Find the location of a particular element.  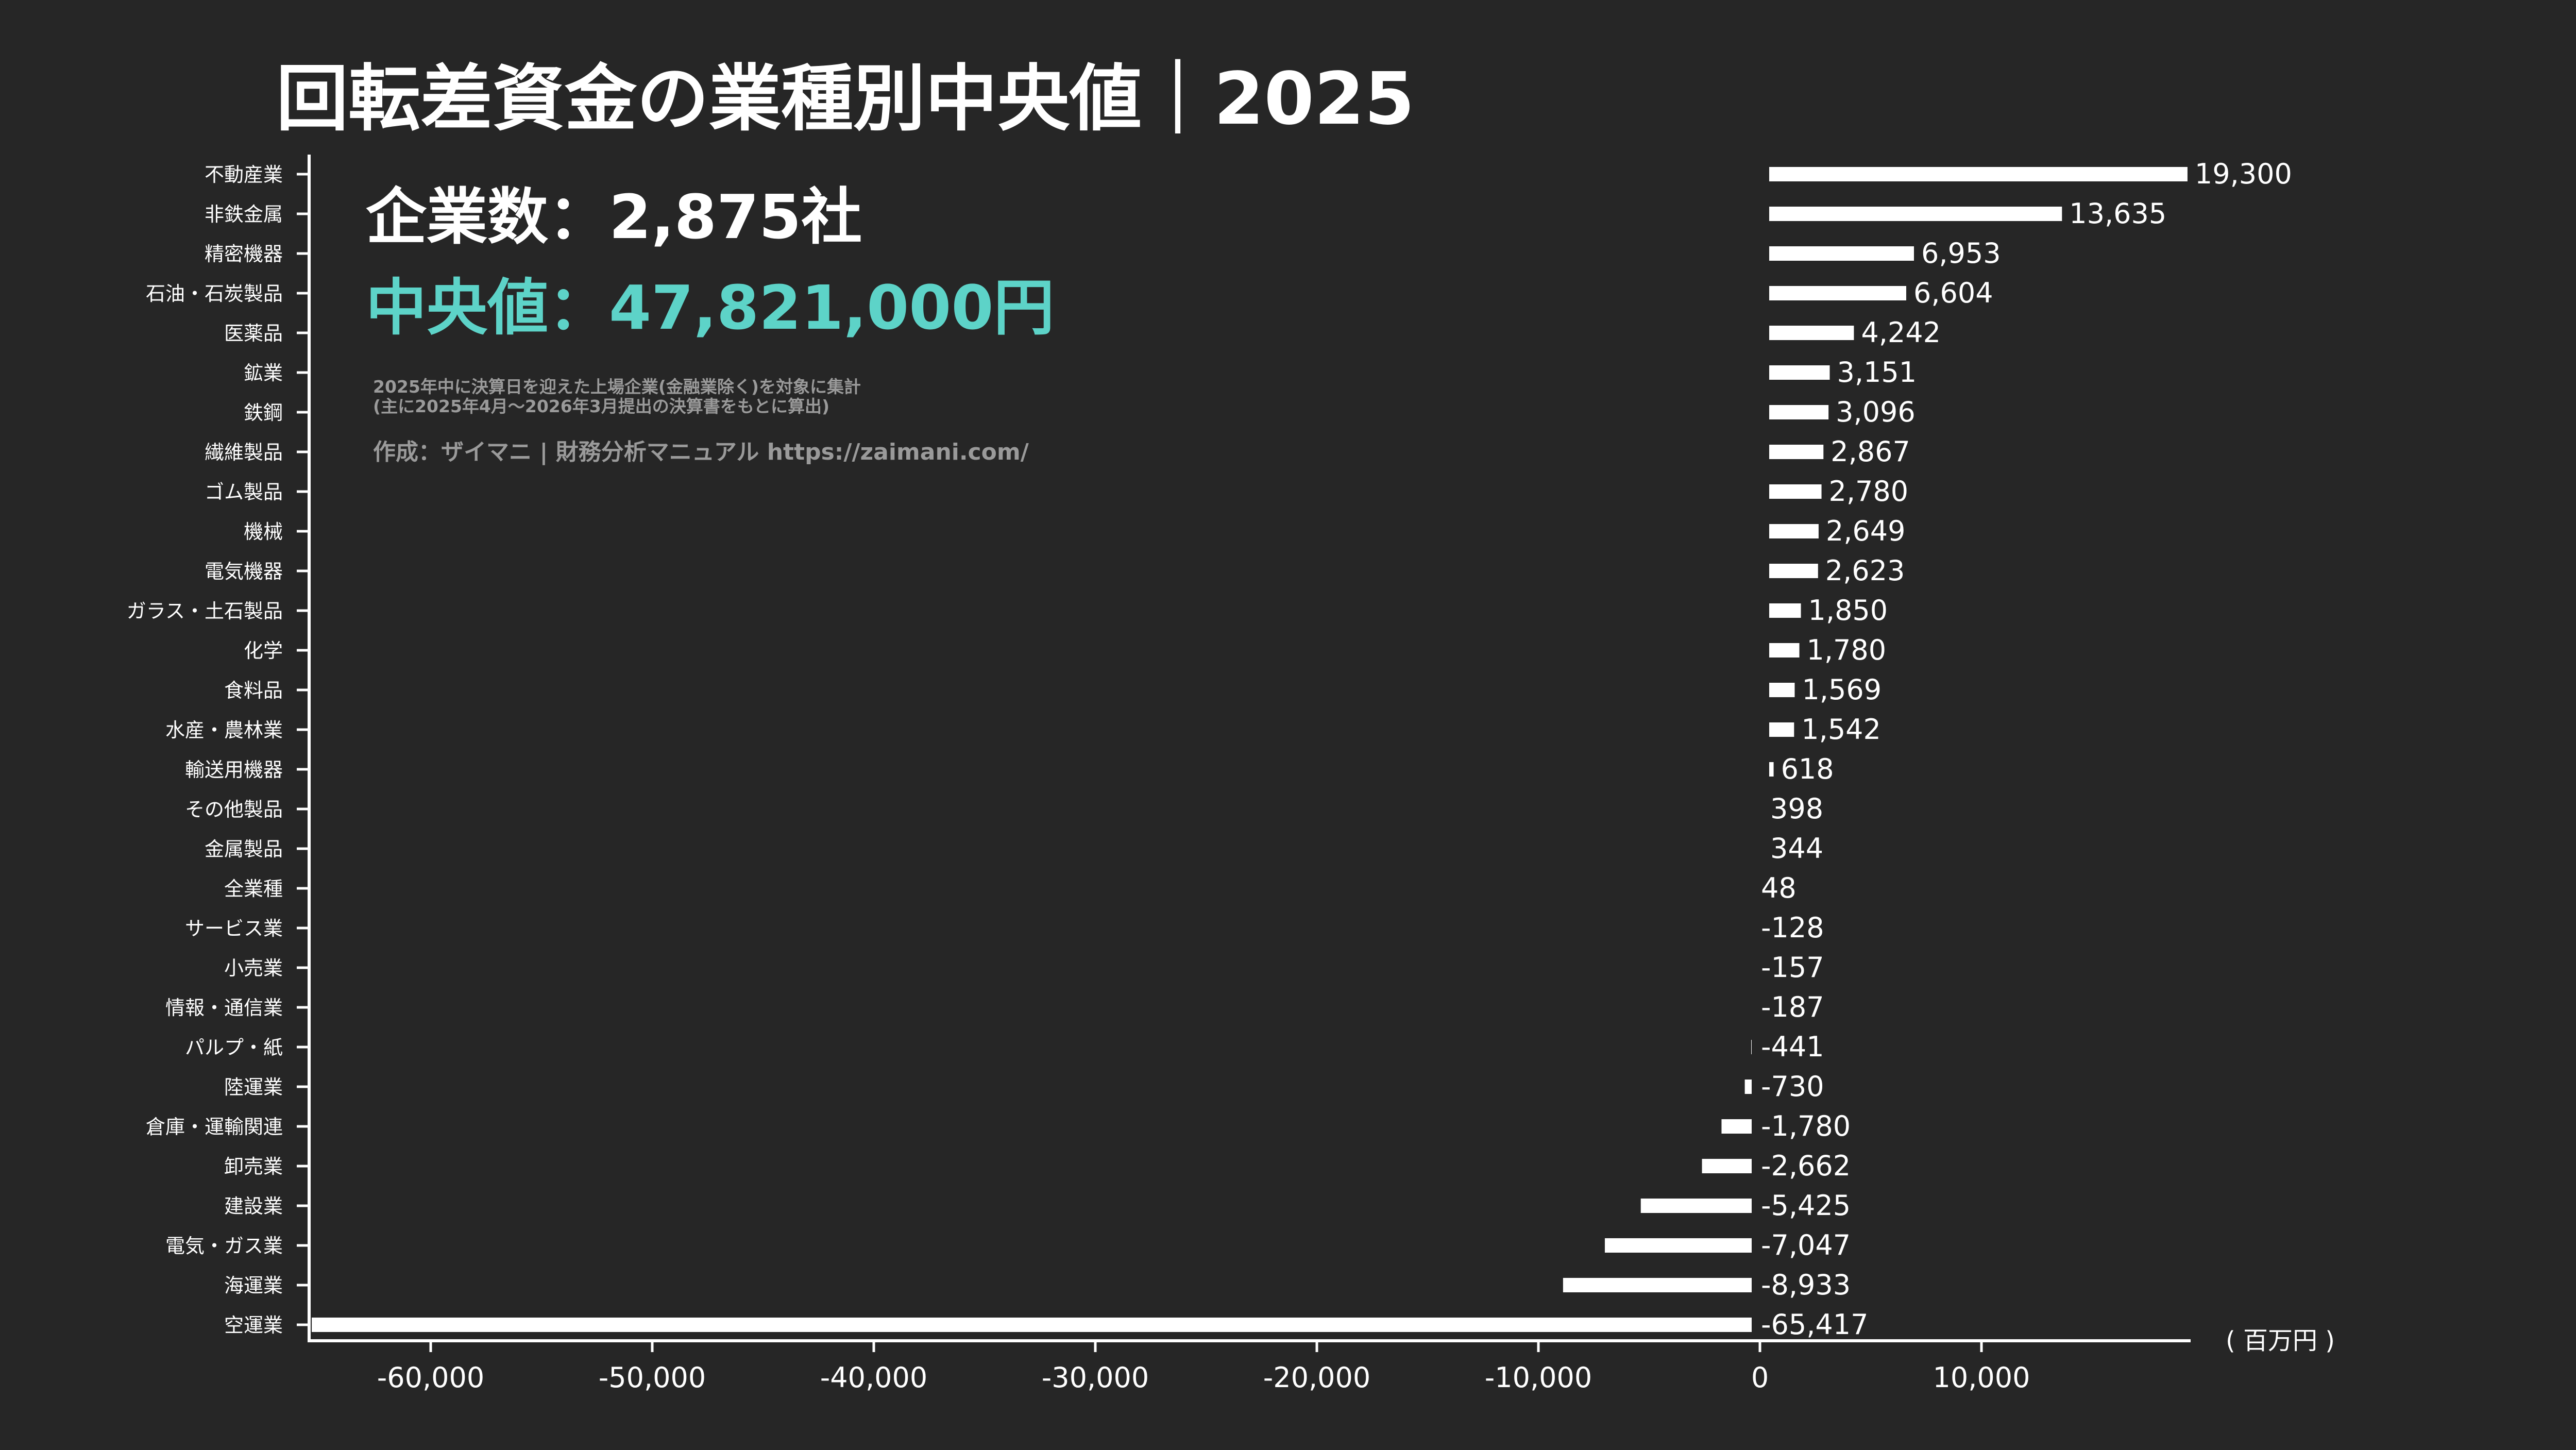

value-label: 3,096 is located at coordinates (1876, 412).